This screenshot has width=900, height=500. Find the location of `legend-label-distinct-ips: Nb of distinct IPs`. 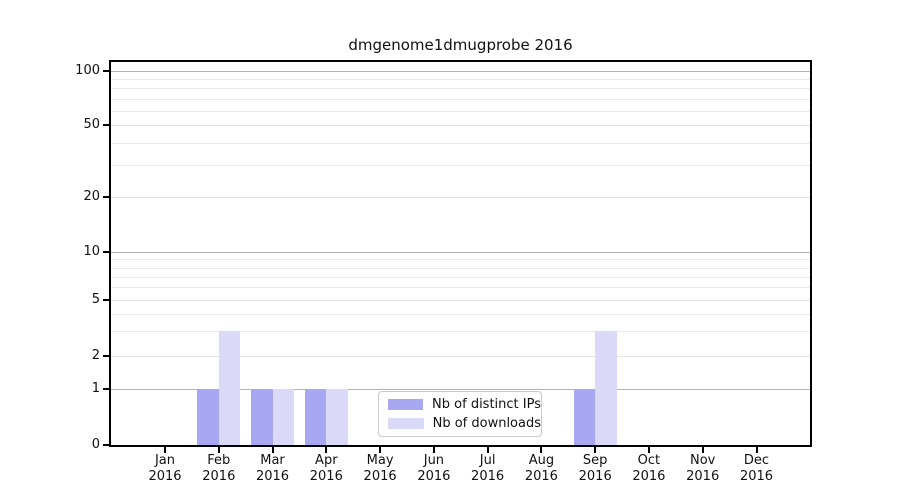

legend-label-distinct-ips: Nb of distinct IPs is located at coordinates (486, 404).